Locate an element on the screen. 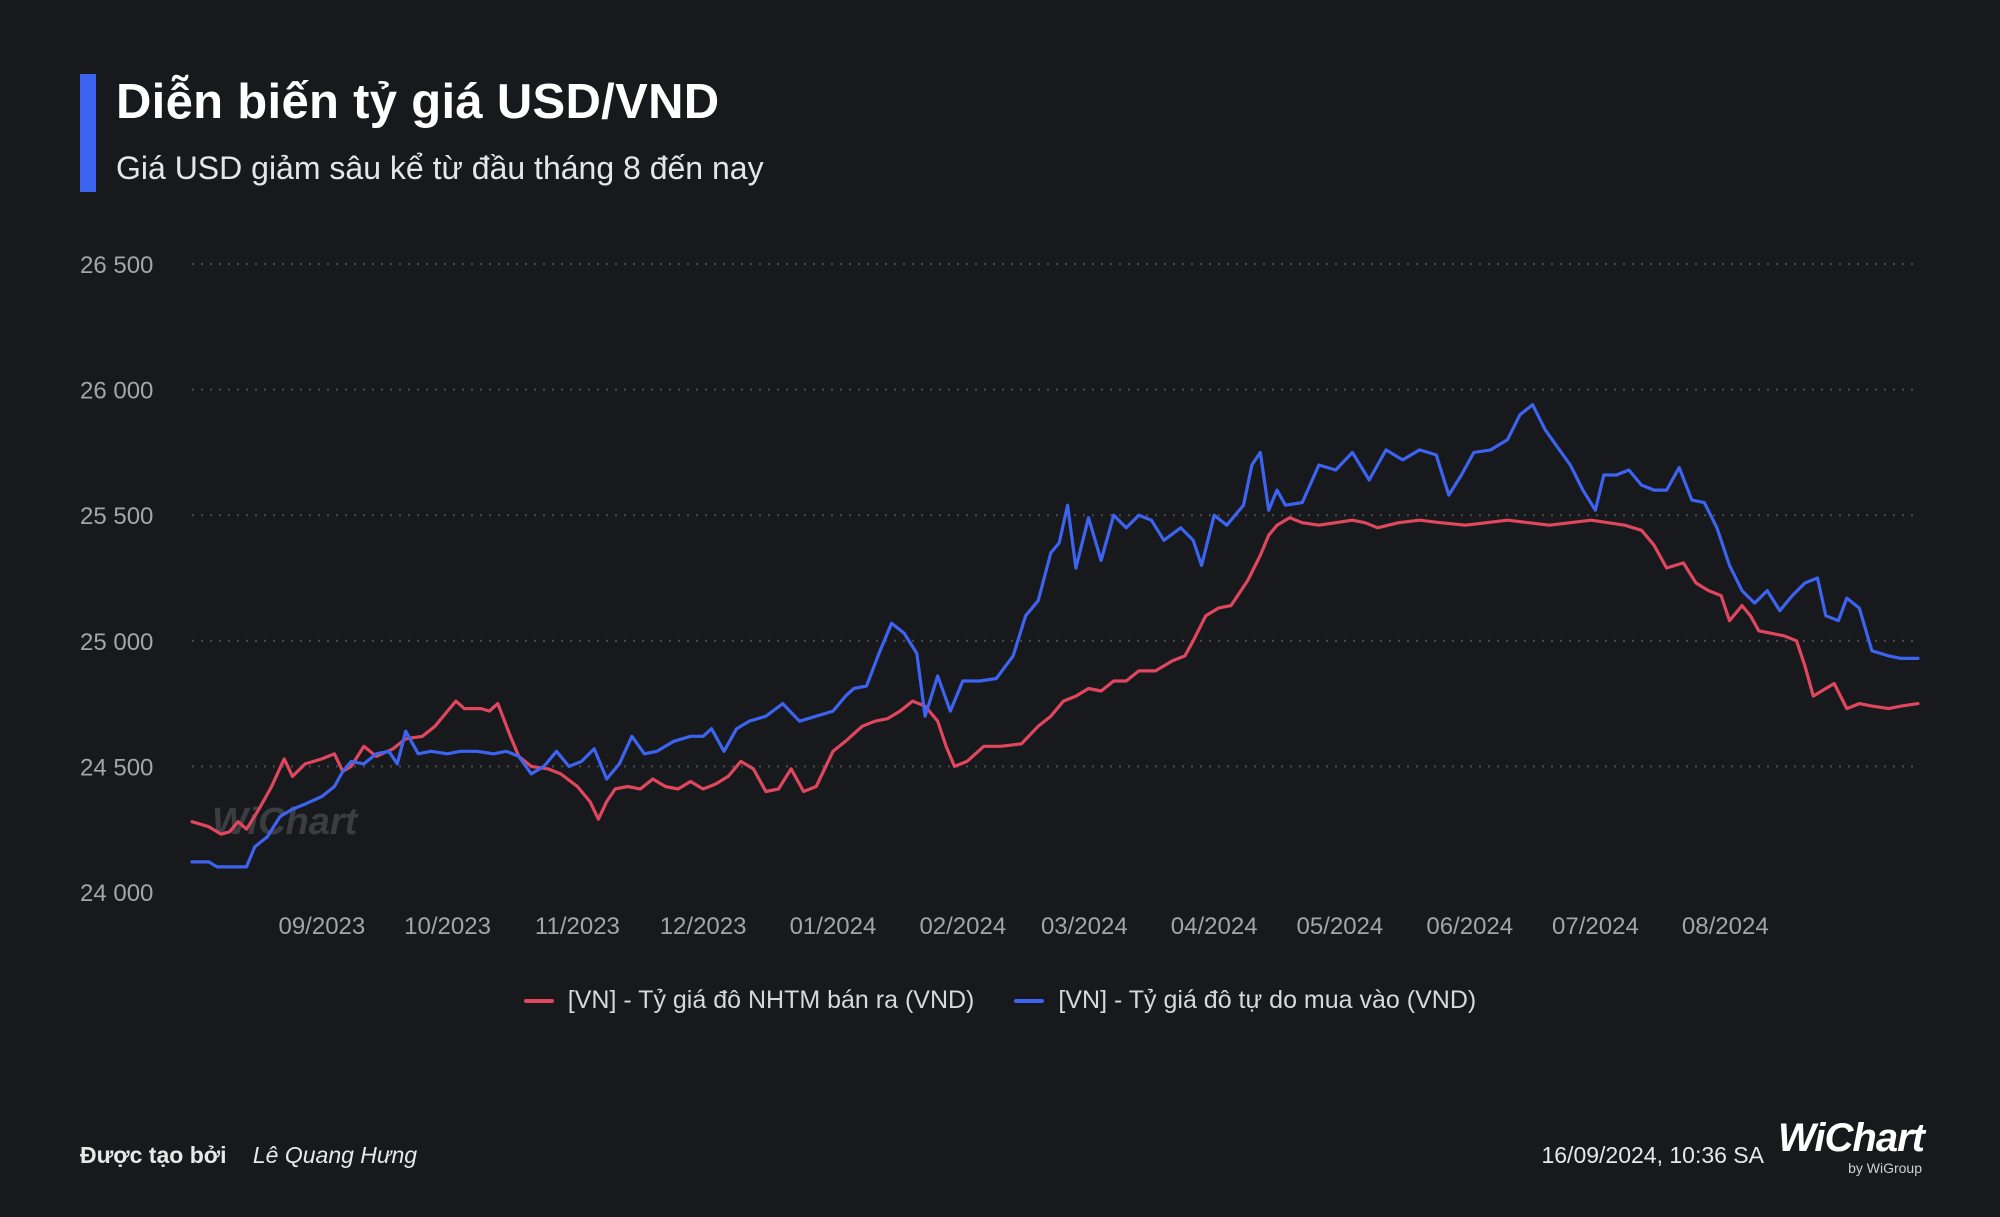 The height and width of the screenshot is (1217, 2000). brand-logo: WiChart by WiGroup is located at coordinates (1851, 1147).